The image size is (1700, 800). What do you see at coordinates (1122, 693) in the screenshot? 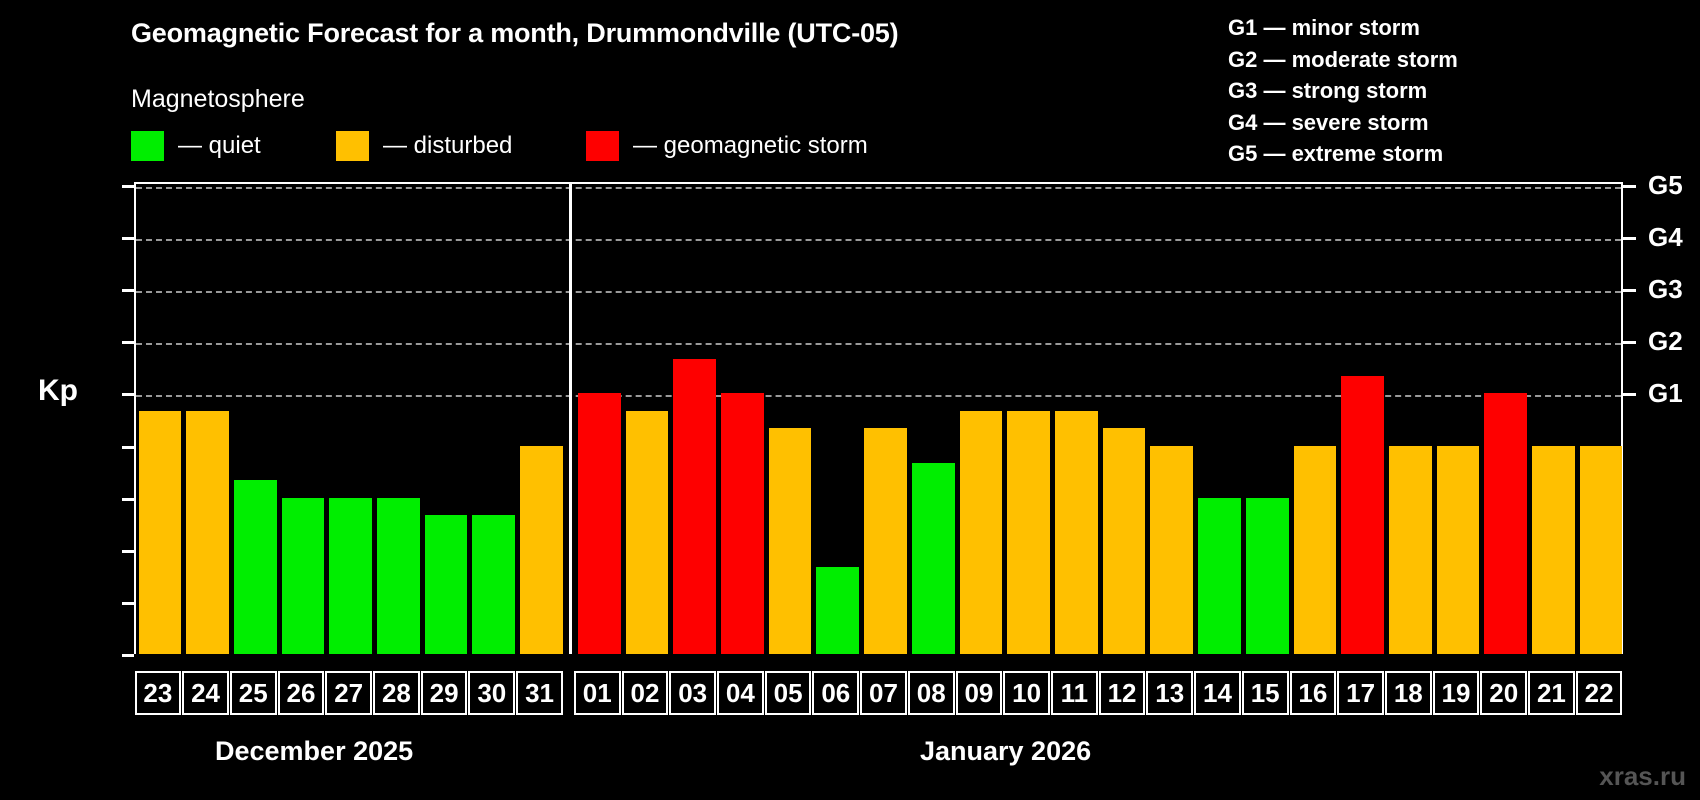
I see `day-label-12: 12` at bounding box center [1122, 693].